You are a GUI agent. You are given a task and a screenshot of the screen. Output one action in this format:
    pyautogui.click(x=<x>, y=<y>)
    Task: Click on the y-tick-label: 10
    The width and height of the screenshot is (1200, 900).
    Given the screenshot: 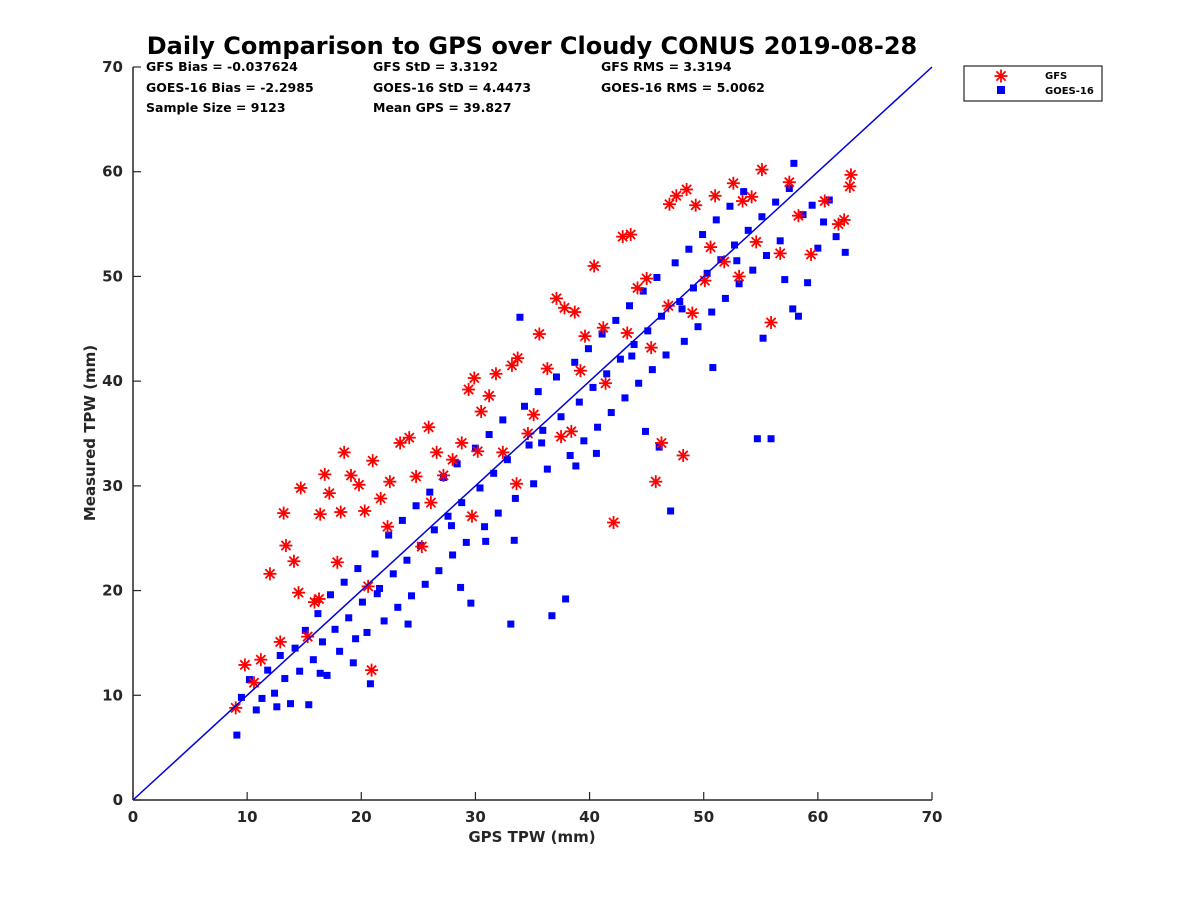 What is the action you would take?
    pyautogui.click(x=112, y=695)
    